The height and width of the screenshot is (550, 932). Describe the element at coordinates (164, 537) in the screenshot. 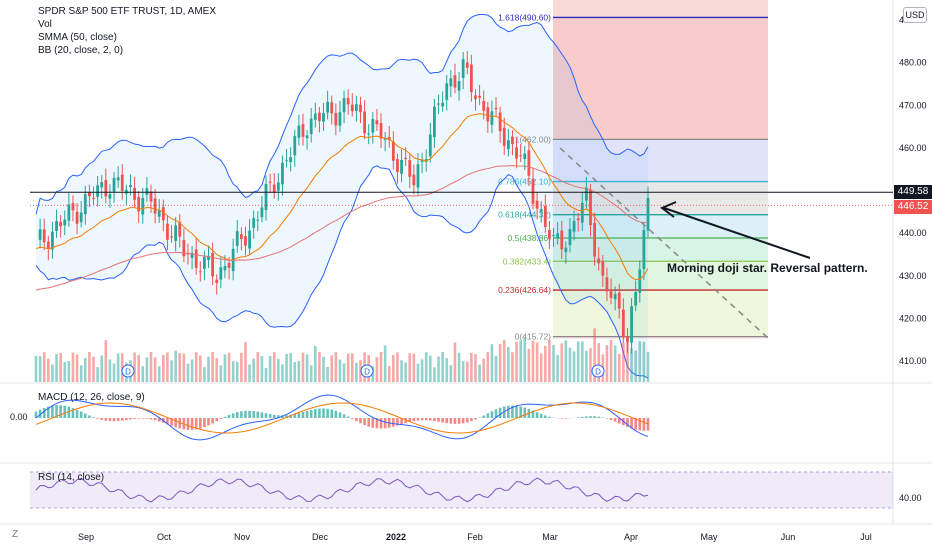

I see `time-tick-label: Oct` at that location.